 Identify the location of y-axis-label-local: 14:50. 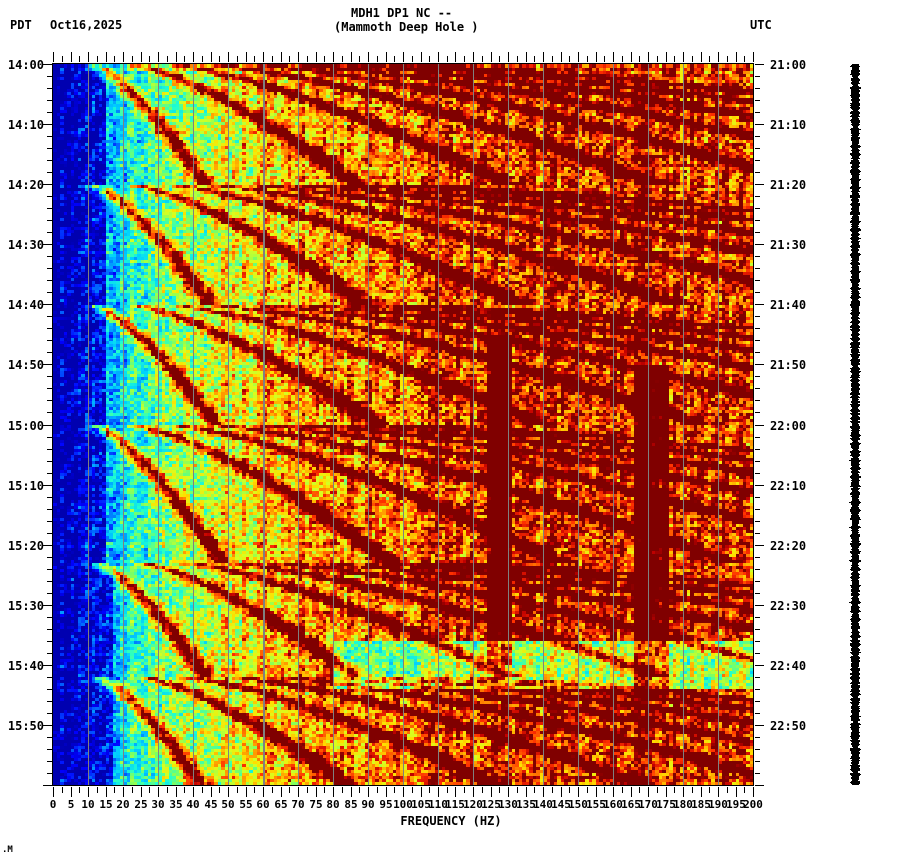
(25, 365).